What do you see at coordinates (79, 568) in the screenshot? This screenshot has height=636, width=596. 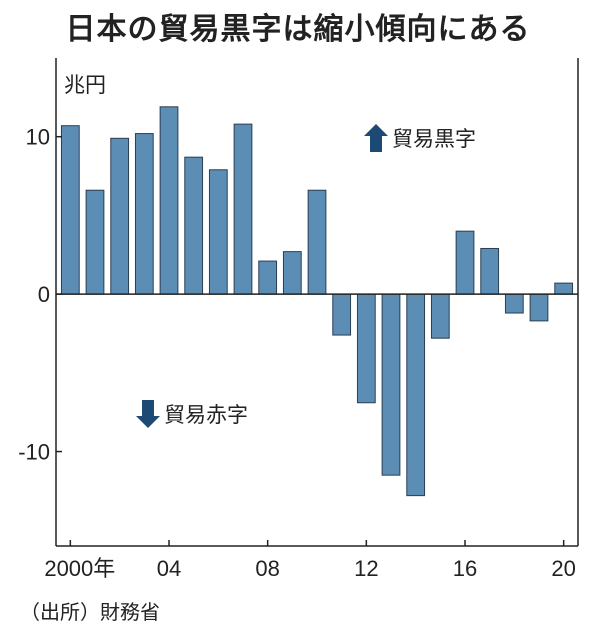 I see `x-tick-label-2000: 2000年` at bounding box center [79, 568].